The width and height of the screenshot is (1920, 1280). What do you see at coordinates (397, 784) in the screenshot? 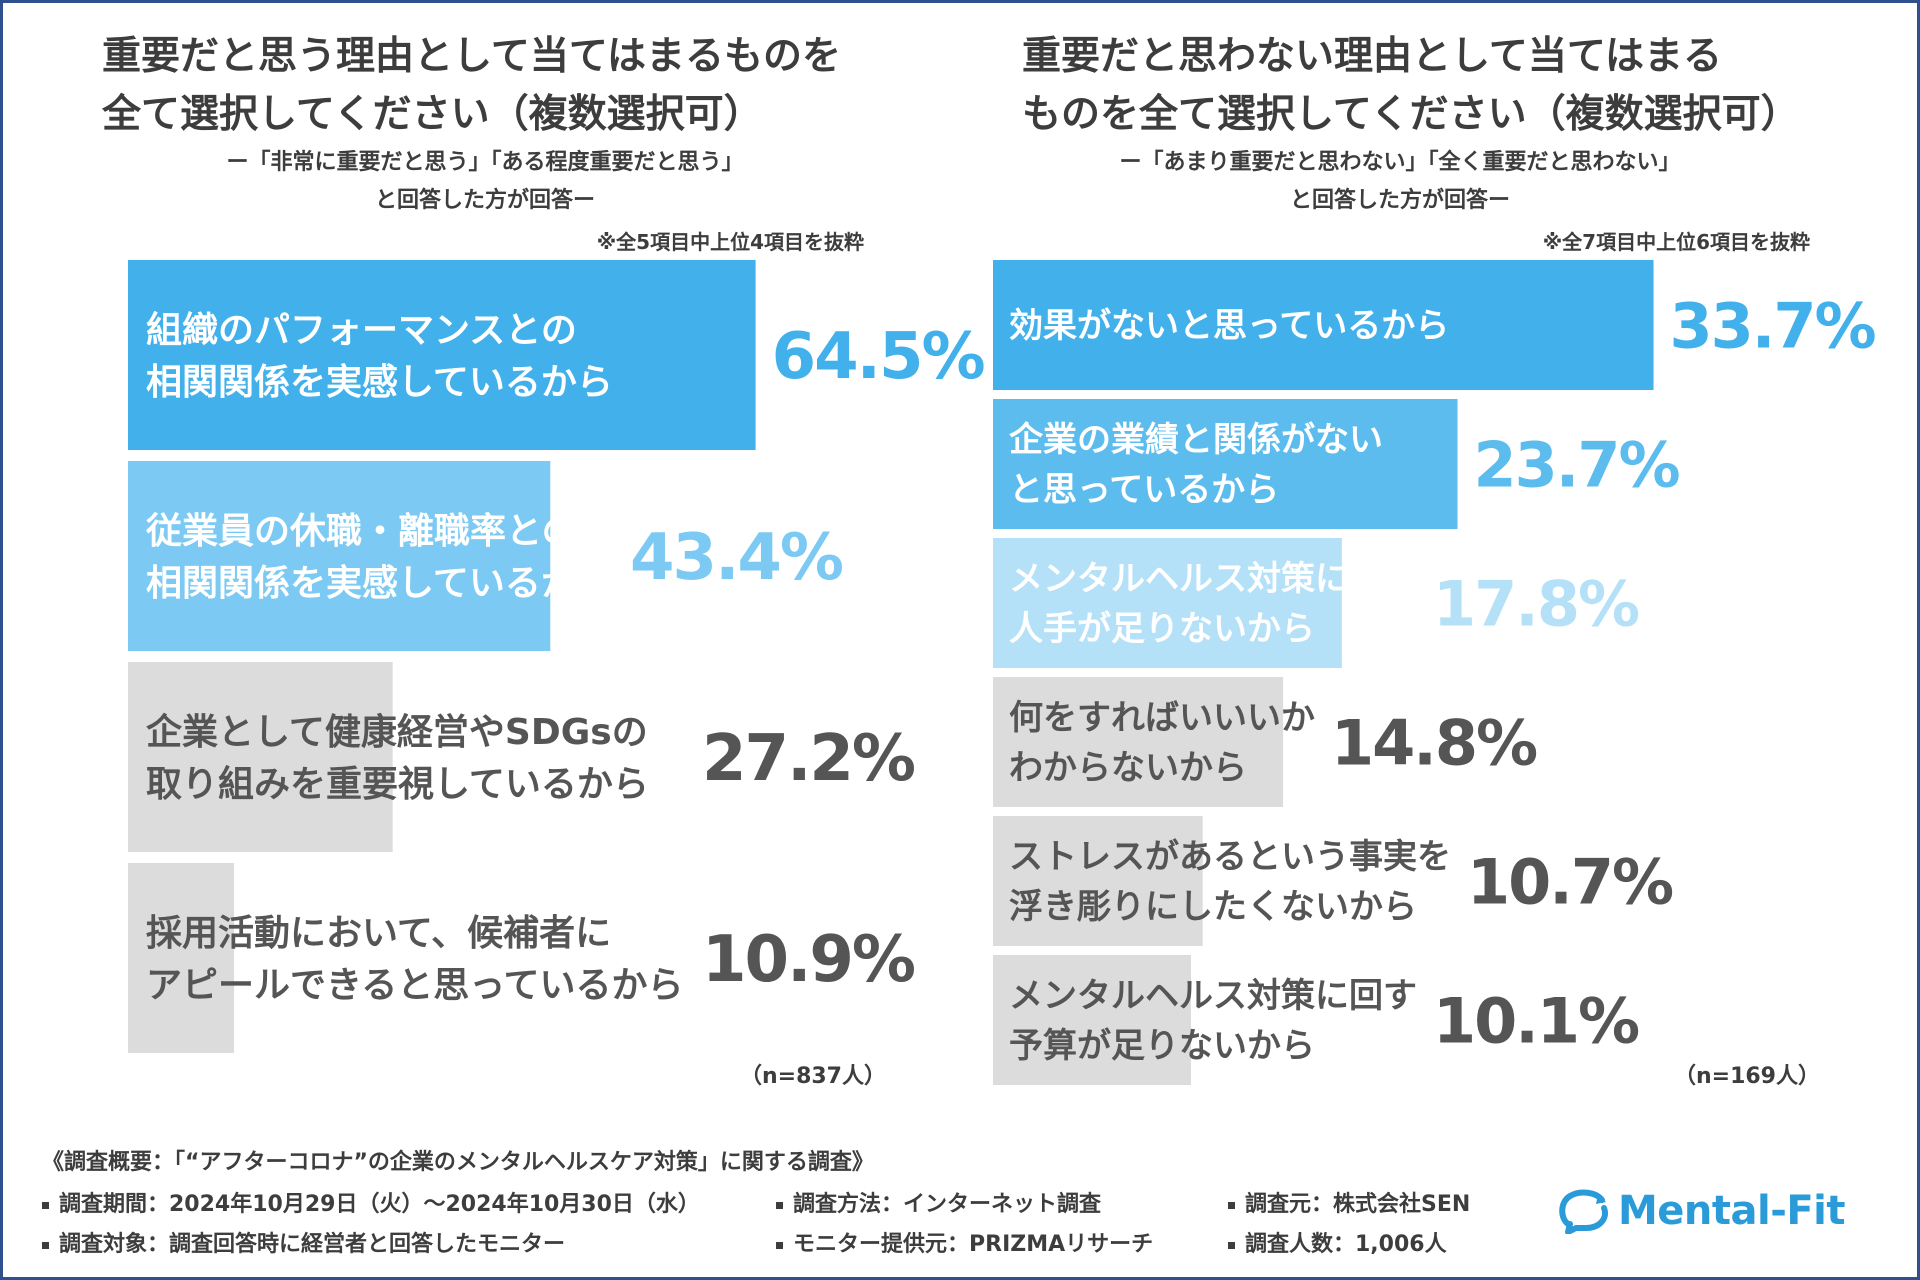
I see `left-category-label-3-line-2: 取り組みを重要視しているから` at bounding box center [397, 784].